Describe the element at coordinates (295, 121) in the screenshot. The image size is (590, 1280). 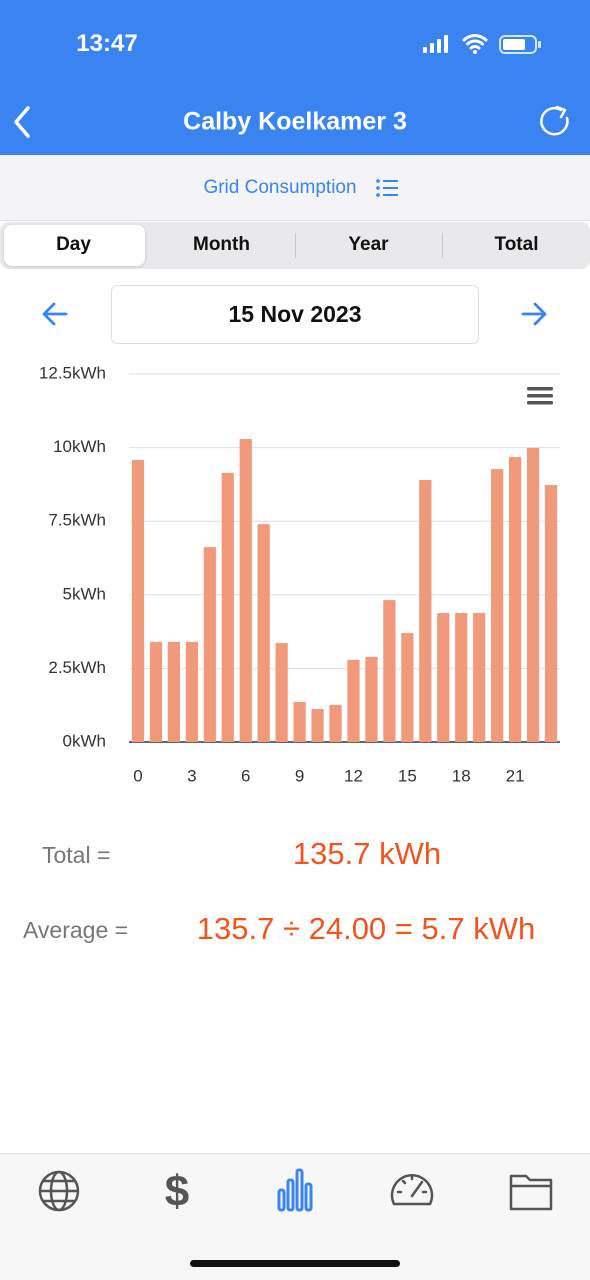
I see `screen-title: Calby Koelkamer 3` at that location.